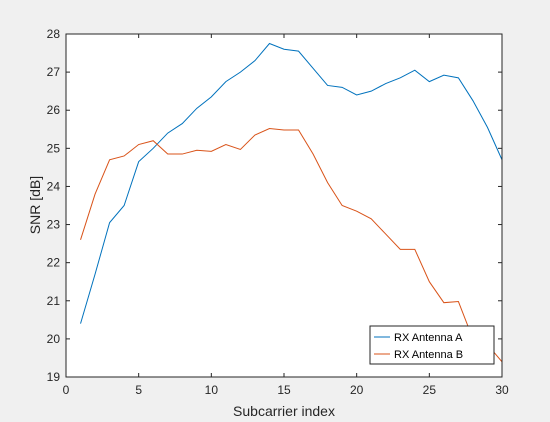 Image resolution: width=550 pixels, height=422 pixels. I want to click on y-tick-label: 20, so click(54, 339).